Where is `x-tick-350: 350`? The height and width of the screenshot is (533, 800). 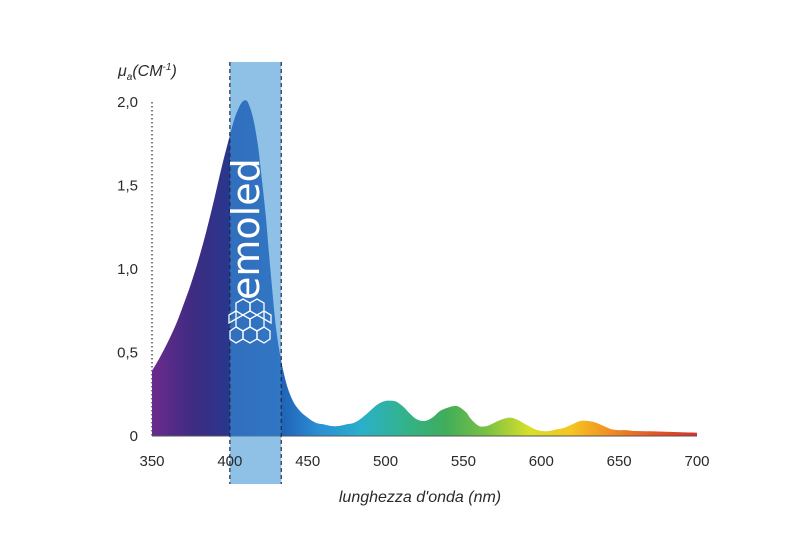 x-tick-350: 350 is located at coordinates (151, 461).